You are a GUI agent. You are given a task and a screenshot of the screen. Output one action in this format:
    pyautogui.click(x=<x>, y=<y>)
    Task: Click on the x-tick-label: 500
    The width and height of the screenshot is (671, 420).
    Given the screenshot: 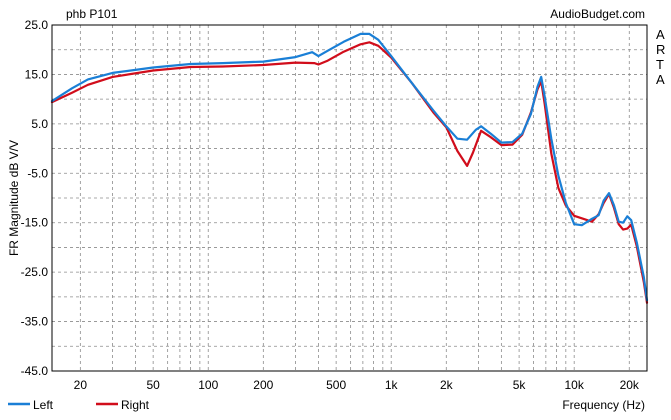 What is the action you would take?
    pyautogui.click(x=336, y=385)
    